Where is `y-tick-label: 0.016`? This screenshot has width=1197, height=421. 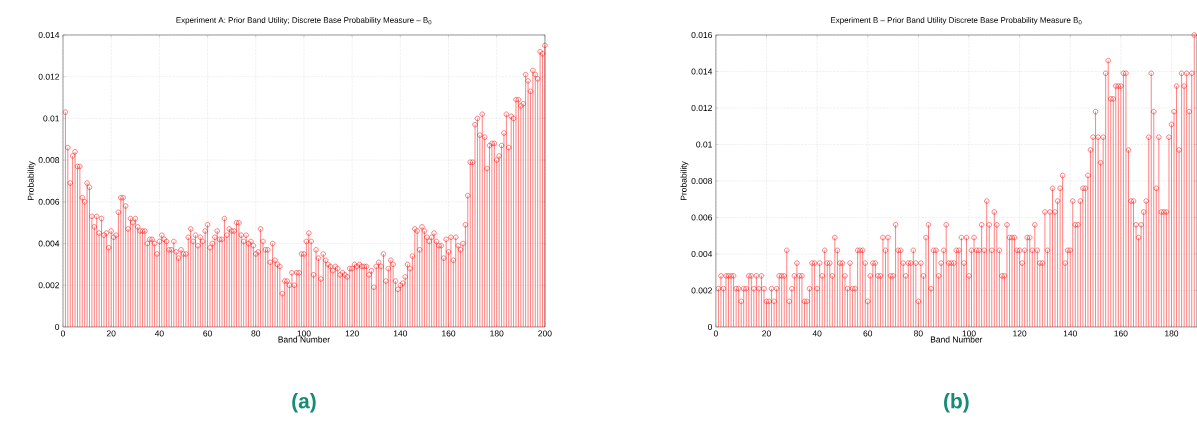
y-tick-label: 0.016 is located at coordinates (701, 35).